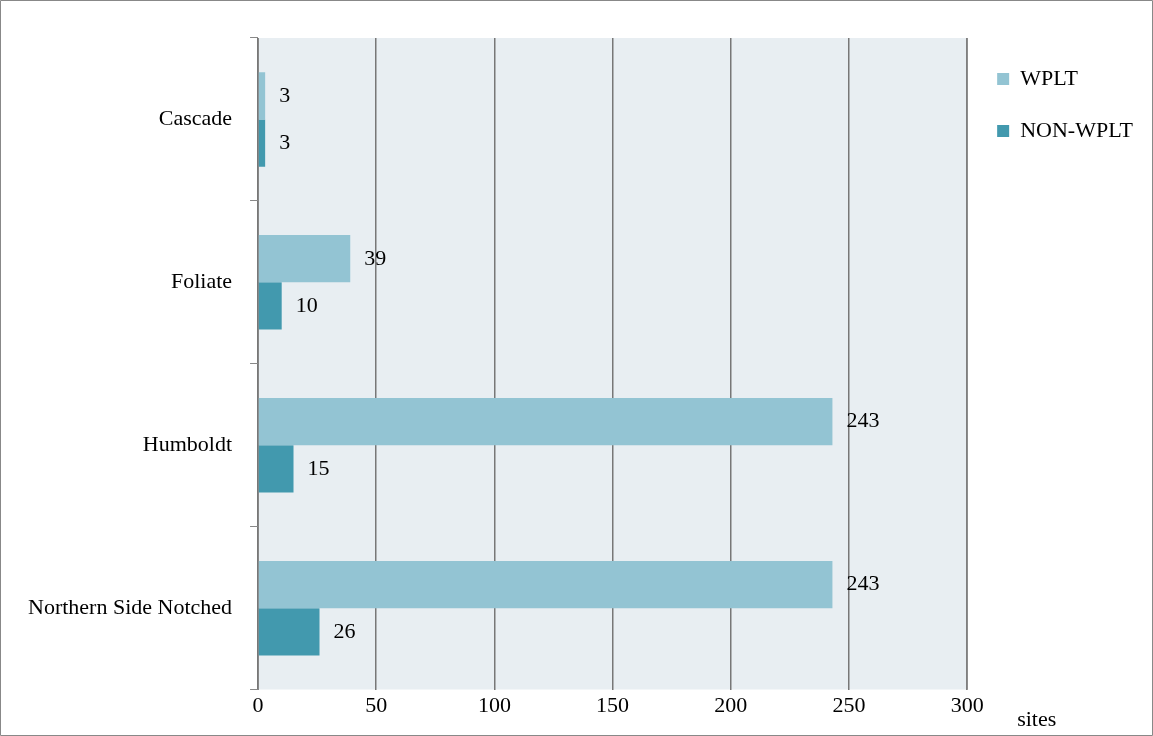 The image size is (1153, 736). Describe the element at coordinates (1049, 77) in the screenshot. I see `legend-label: WPLT` at that location.